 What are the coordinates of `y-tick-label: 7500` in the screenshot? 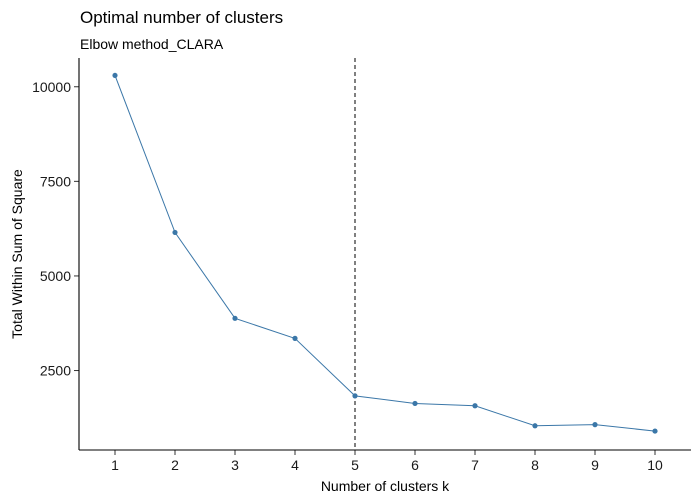 It's located at (55, 181).